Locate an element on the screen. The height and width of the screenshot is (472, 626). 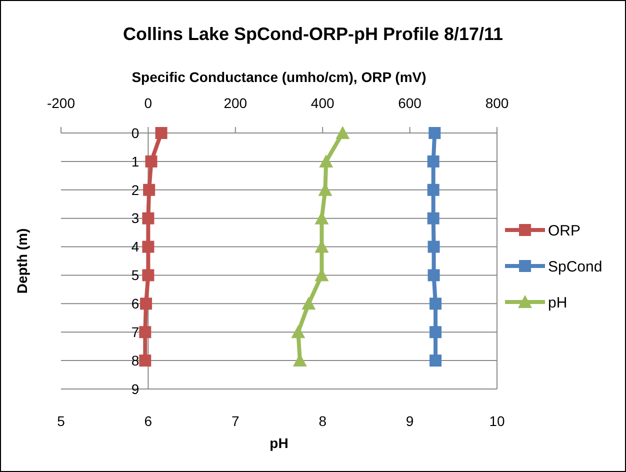
x-tick-label: 5 is located at coordinates (61, 421).